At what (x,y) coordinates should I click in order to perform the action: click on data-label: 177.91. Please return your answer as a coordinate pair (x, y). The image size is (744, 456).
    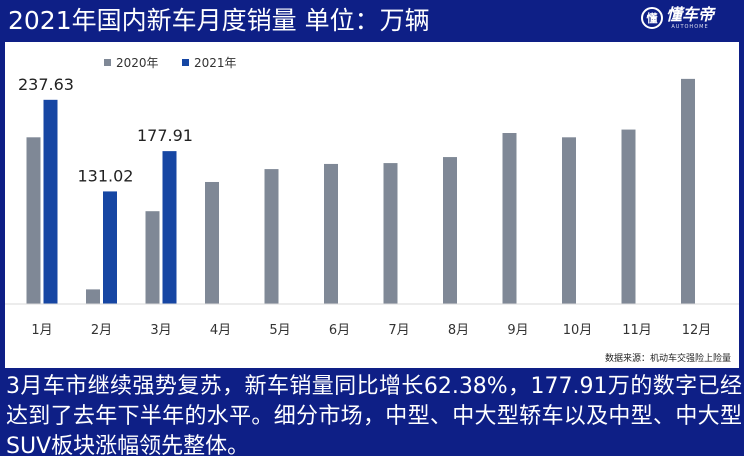
    Looking at the image, I should click on (165, 135).